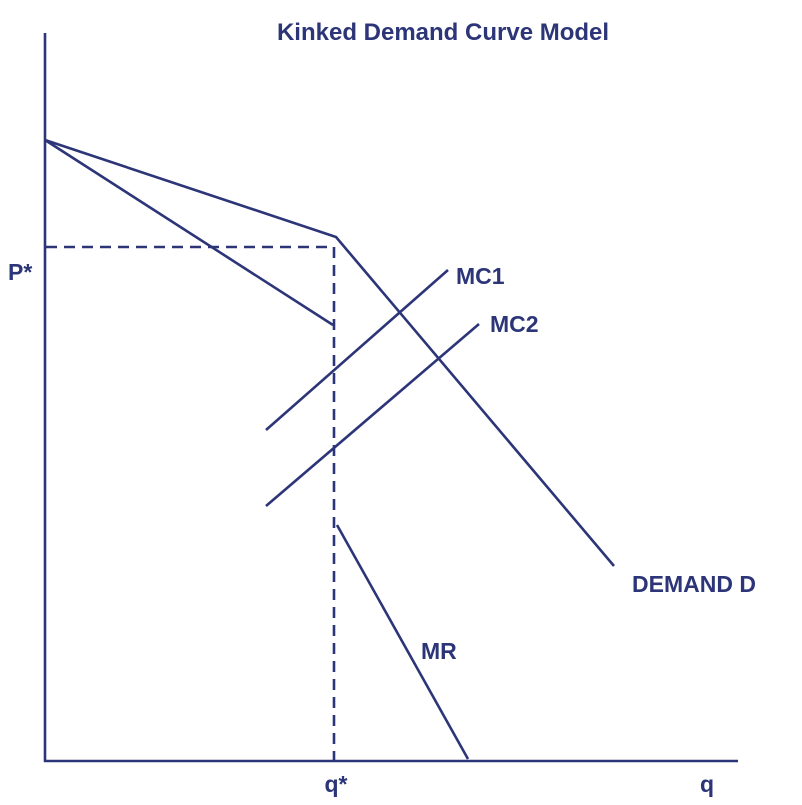 This screenshot has height=805, width=802. Describe the element at coordinates (480, 276) in the screenshot. I see `mc1-label: MC1` at that location.